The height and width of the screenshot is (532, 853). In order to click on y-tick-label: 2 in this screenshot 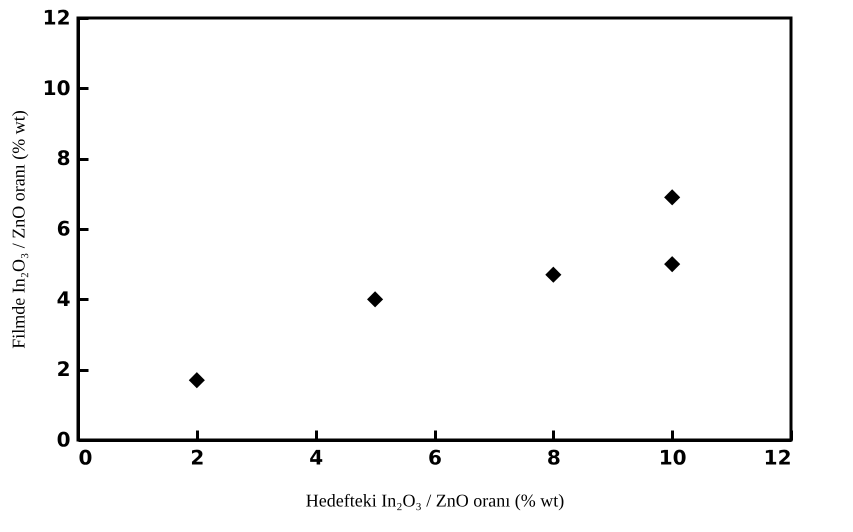, I will do `click(63, 369)`.